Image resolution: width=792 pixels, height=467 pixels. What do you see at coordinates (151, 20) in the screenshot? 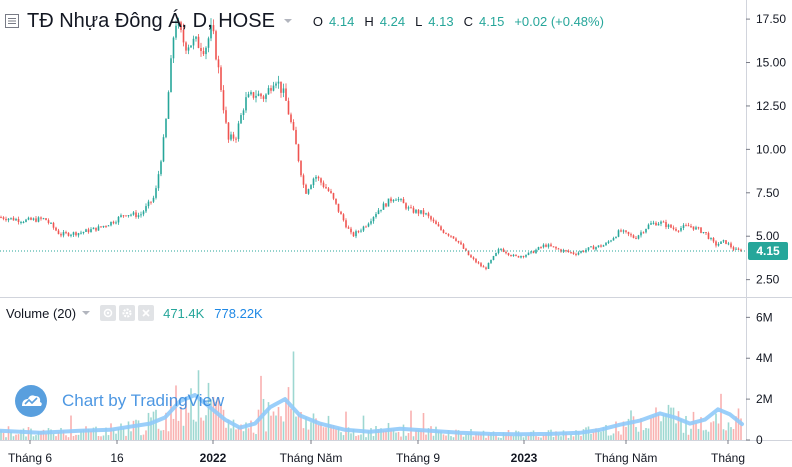
I see `symbol-title: TĐ Nhựa Đông Á, D, HOSE` at bounding box center [151, 20].